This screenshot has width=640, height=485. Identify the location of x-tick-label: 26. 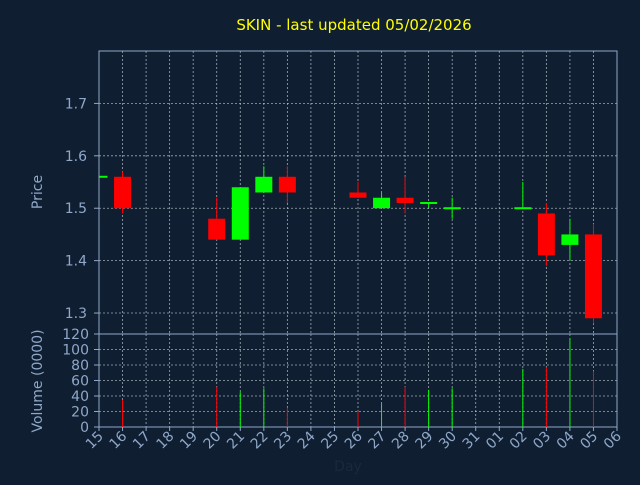
(354, 440).